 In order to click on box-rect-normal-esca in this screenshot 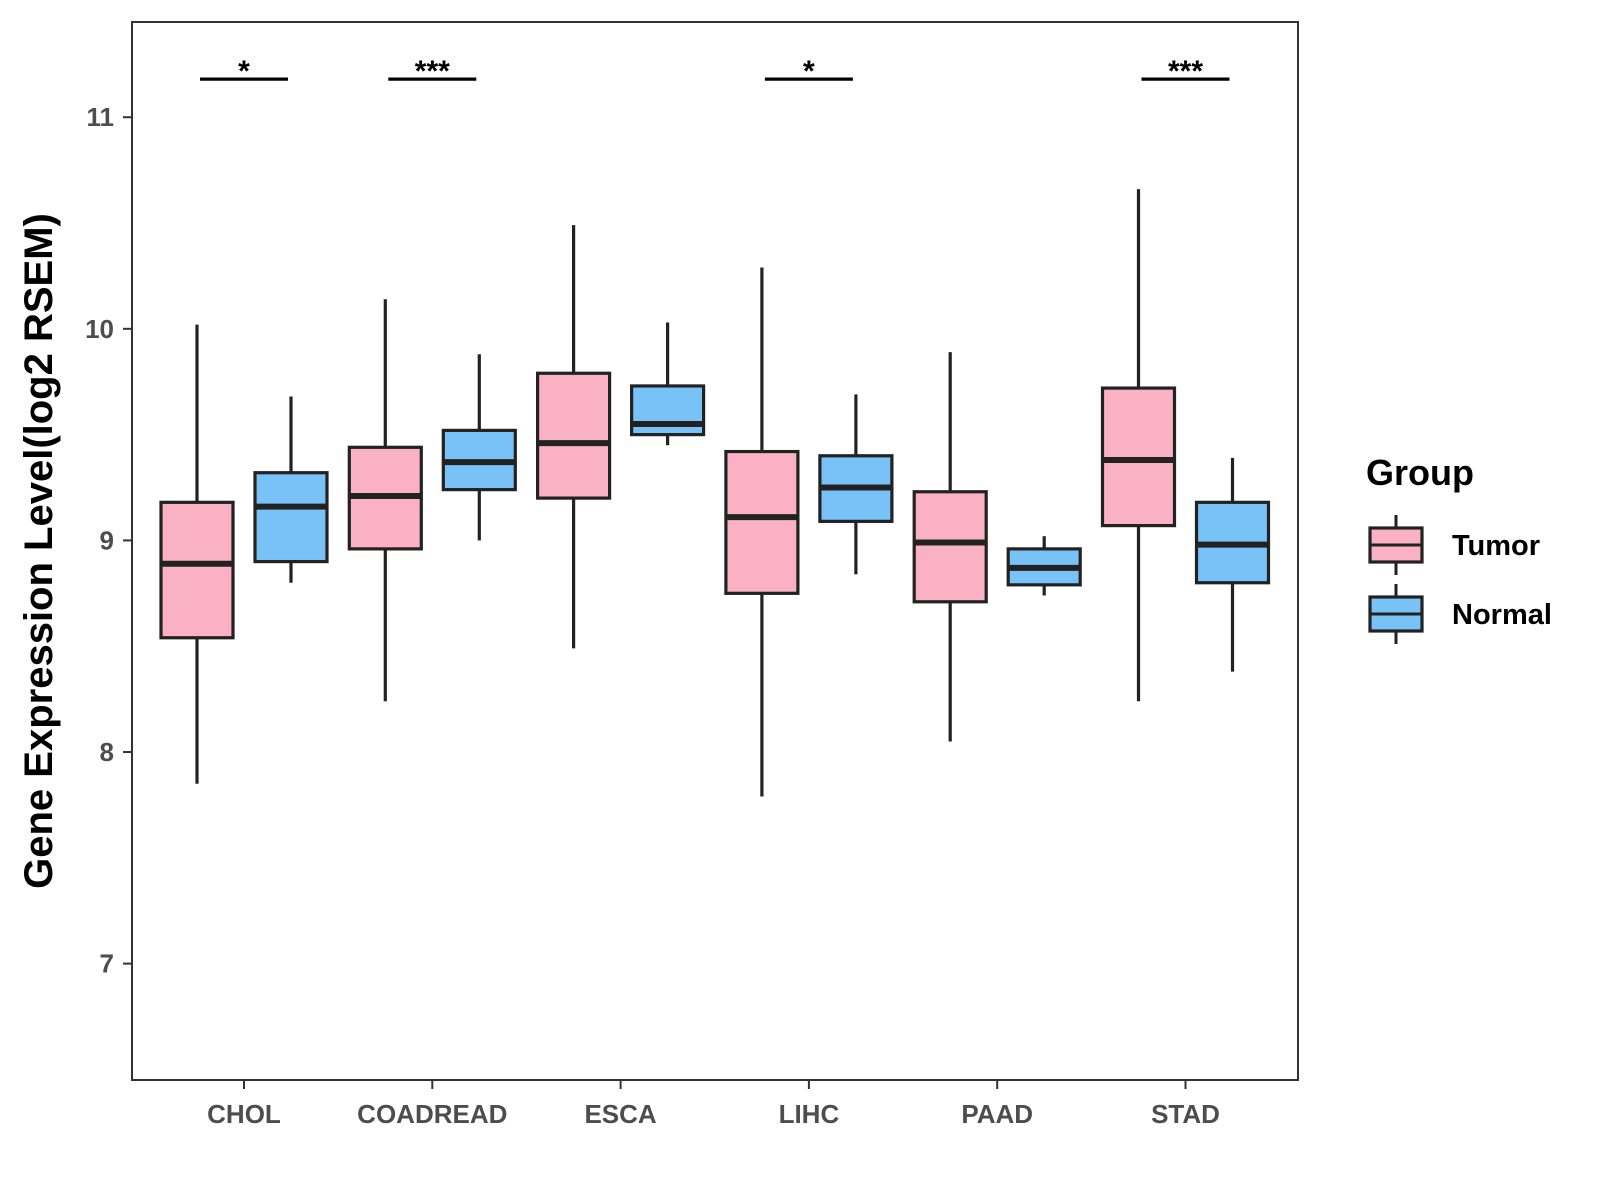, I will do `click(667, 410)`.